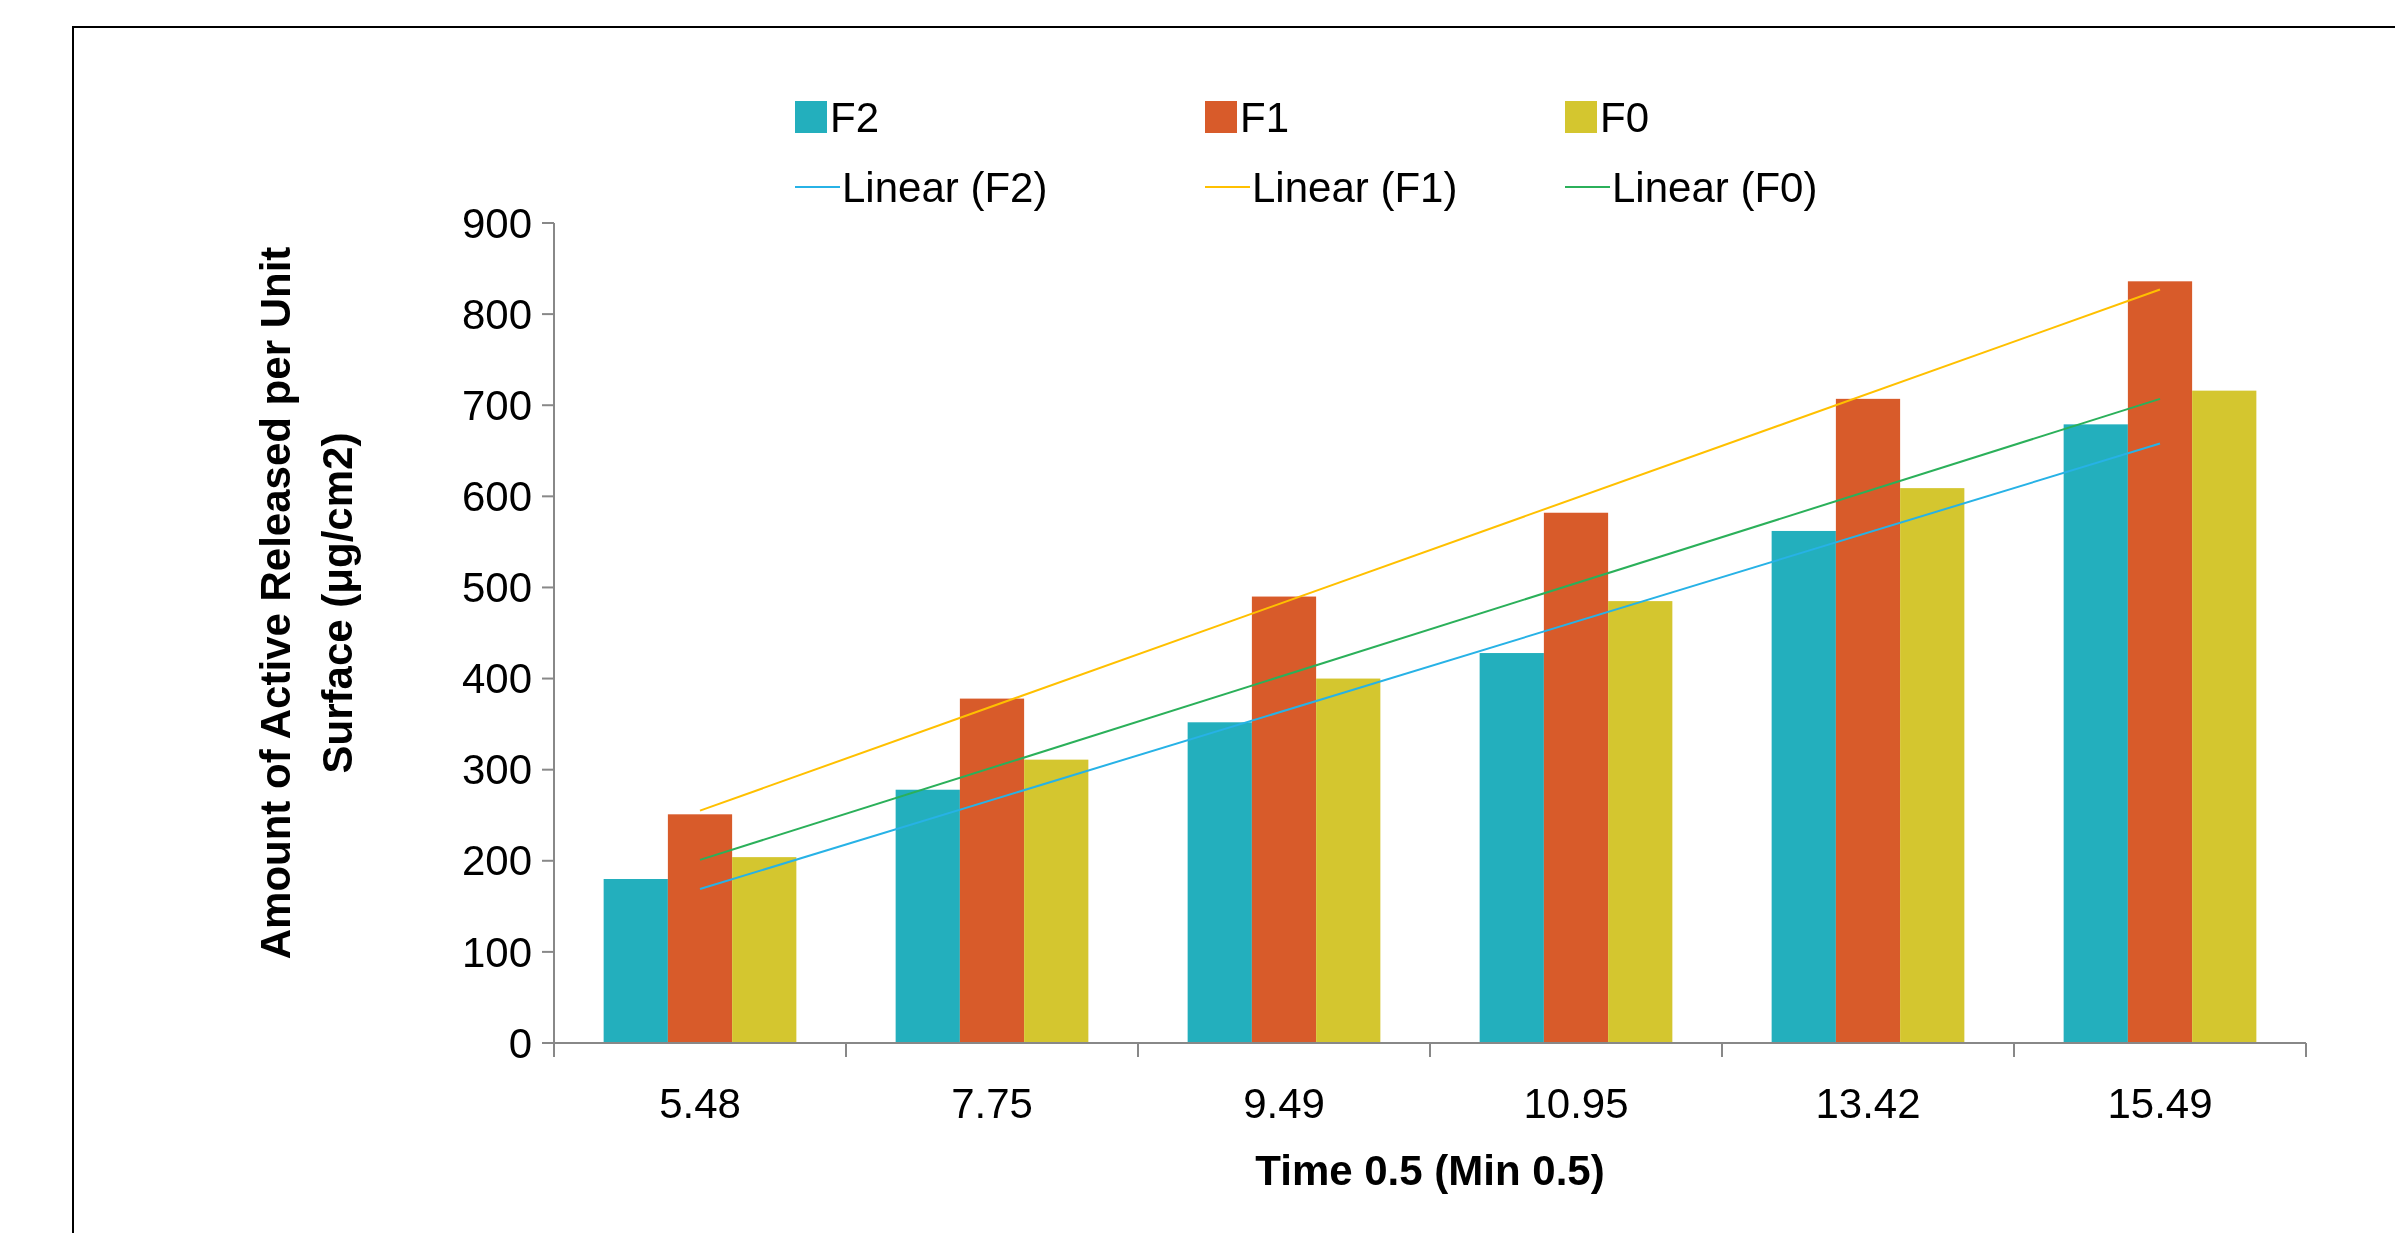 The height and width of the screenshot is (1233, 2395). I want to click on y-tick-label: 800, so click(496, 314).